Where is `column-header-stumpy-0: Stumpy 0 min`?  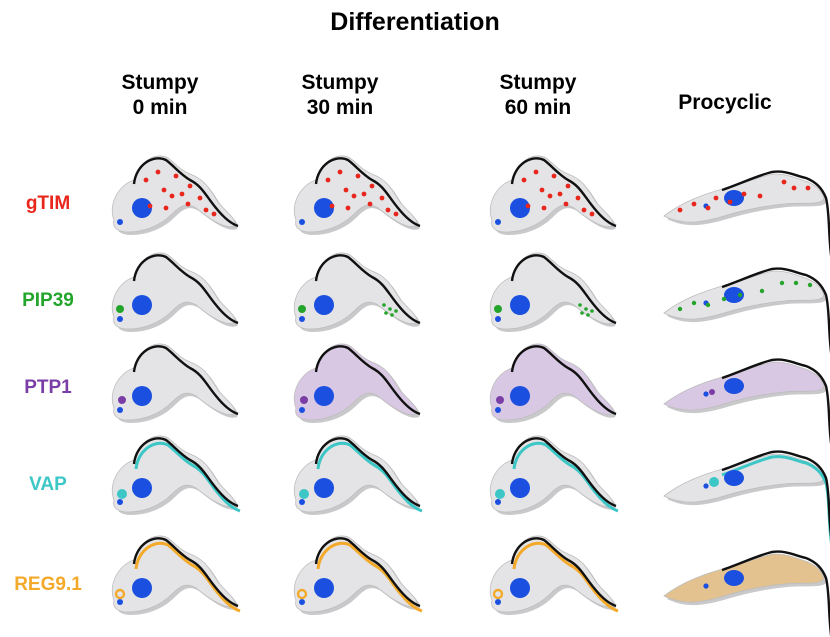 column-header-stumpy-0: Stumpy 0 min is located at coordinates (160, 95).